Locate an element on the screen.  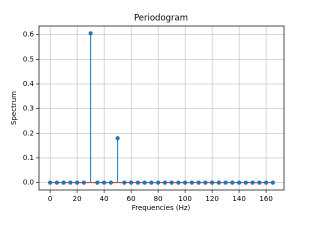
y-tick-label: 0.0 is located at coordinates (28, 183).